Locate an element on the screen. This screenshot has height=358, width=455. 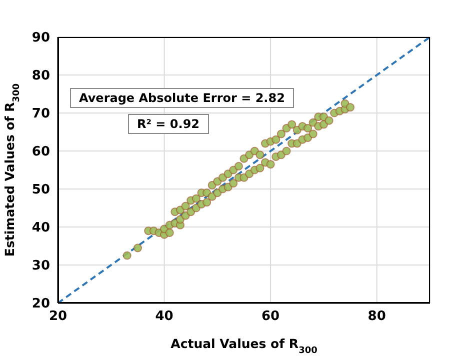
x-axis-title: Actual Values of R$_{300}$ is located at coordinates (244, 346).